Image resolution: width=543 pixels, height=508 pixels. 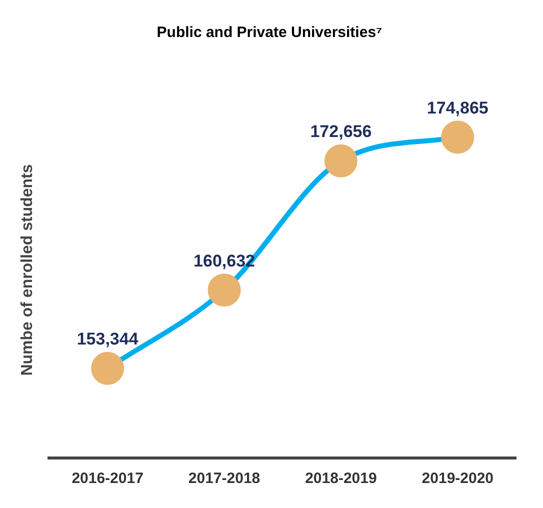 What do you see at coordinates (107, 339) in the screenshot?
I see `data-label: 153,344` at bounding box center [107, 339].